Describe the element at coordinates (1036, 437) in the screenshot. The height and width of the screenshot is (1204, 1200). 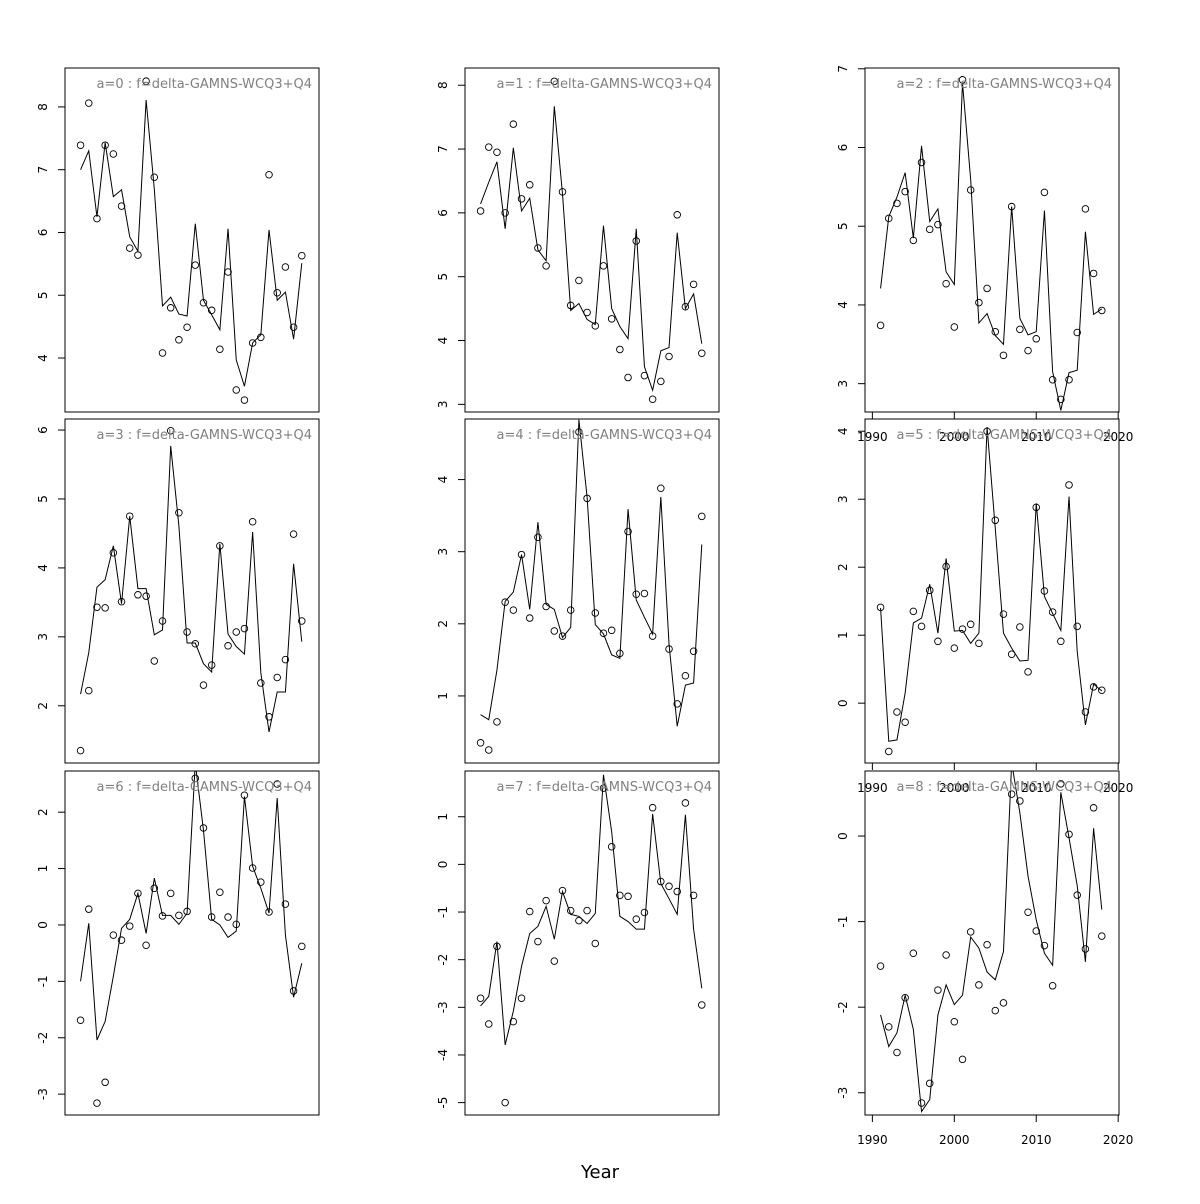
I see `x-tick-label: 2010` at that location.